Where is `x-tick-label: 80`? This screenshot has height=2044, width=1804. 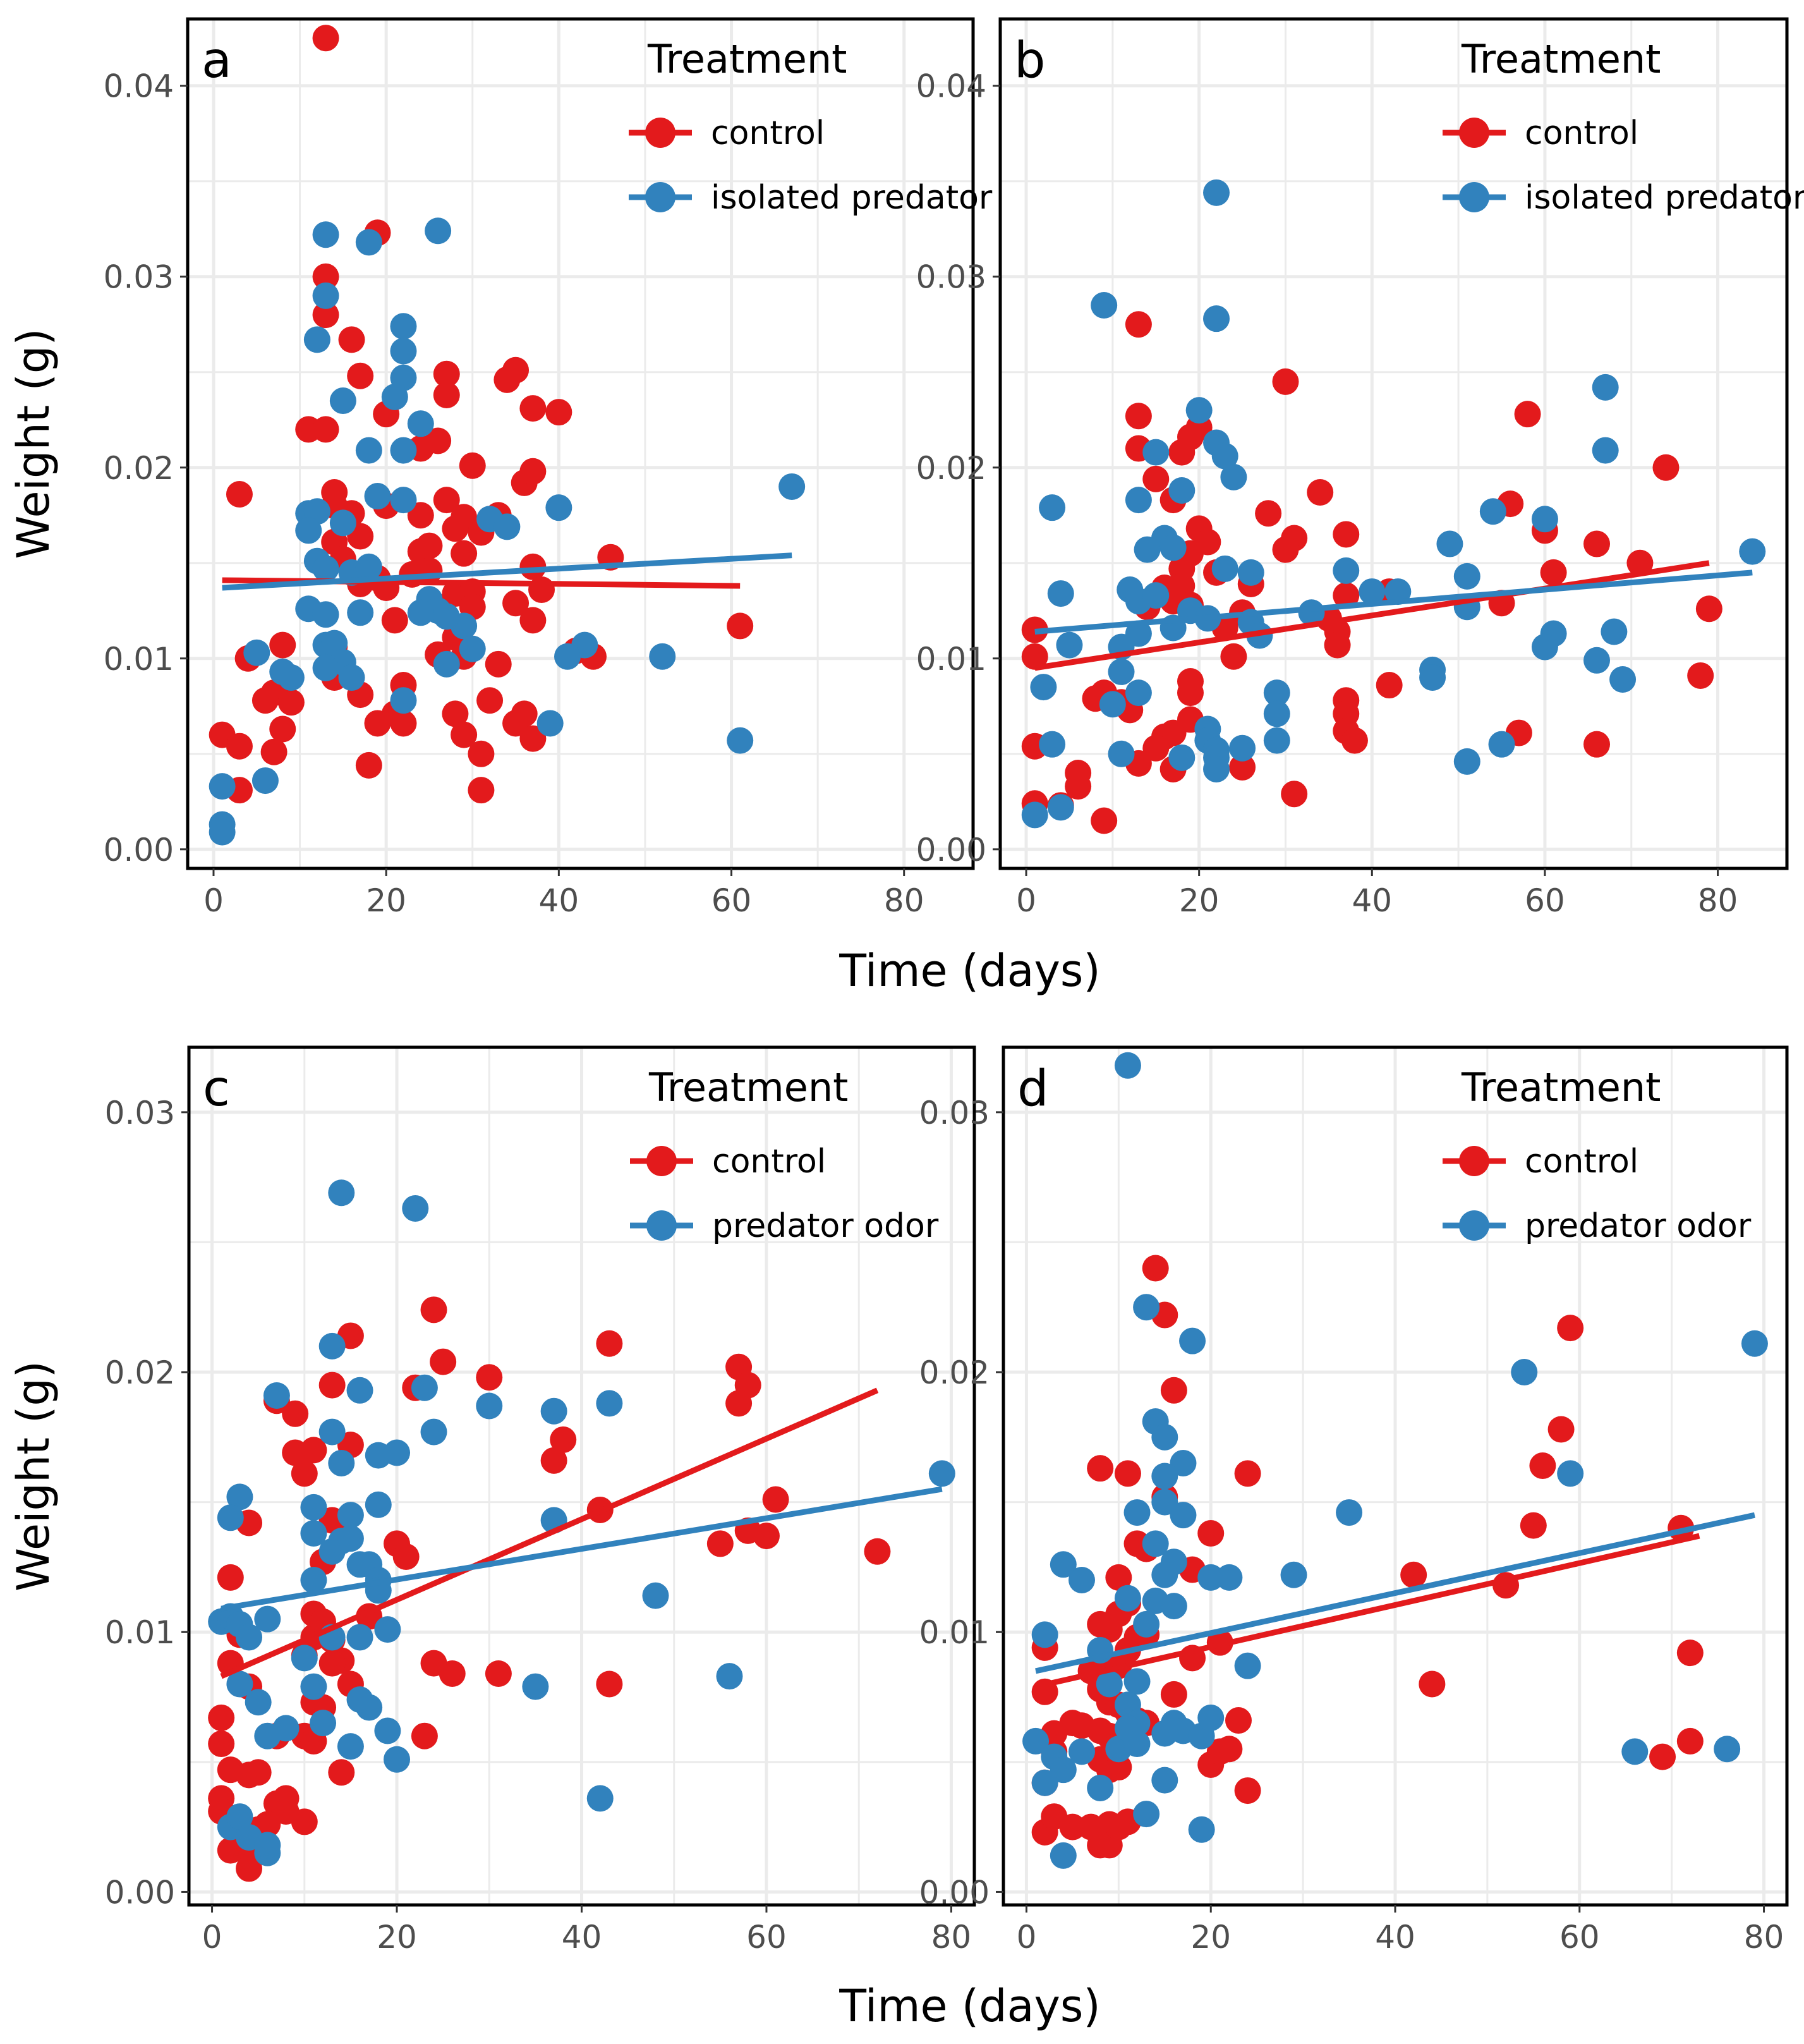 x-tick-label: 80 is located at coordinates (904, 900).